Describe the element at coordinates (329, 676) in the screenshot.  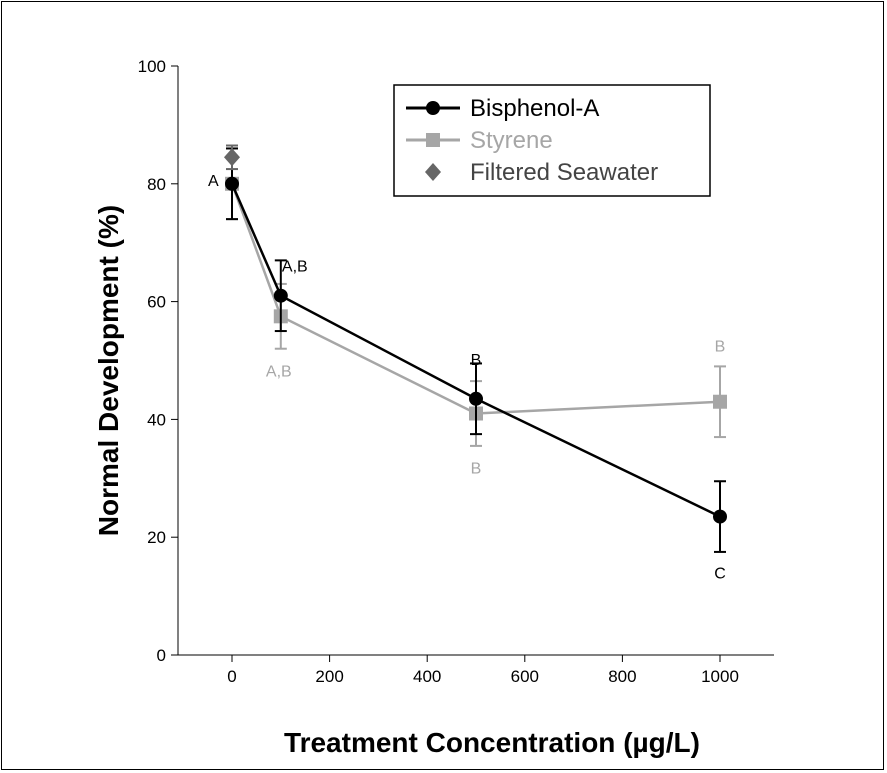
I see `x-tick-label: 200` at that location.